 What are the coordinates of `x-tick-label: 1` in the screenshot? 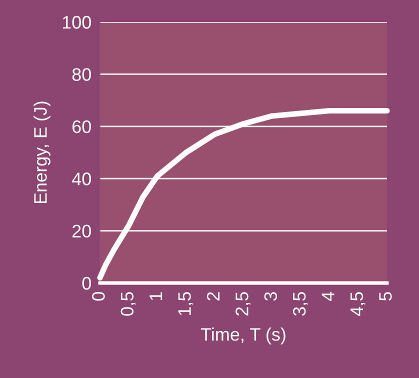 It's located at (156, 296).